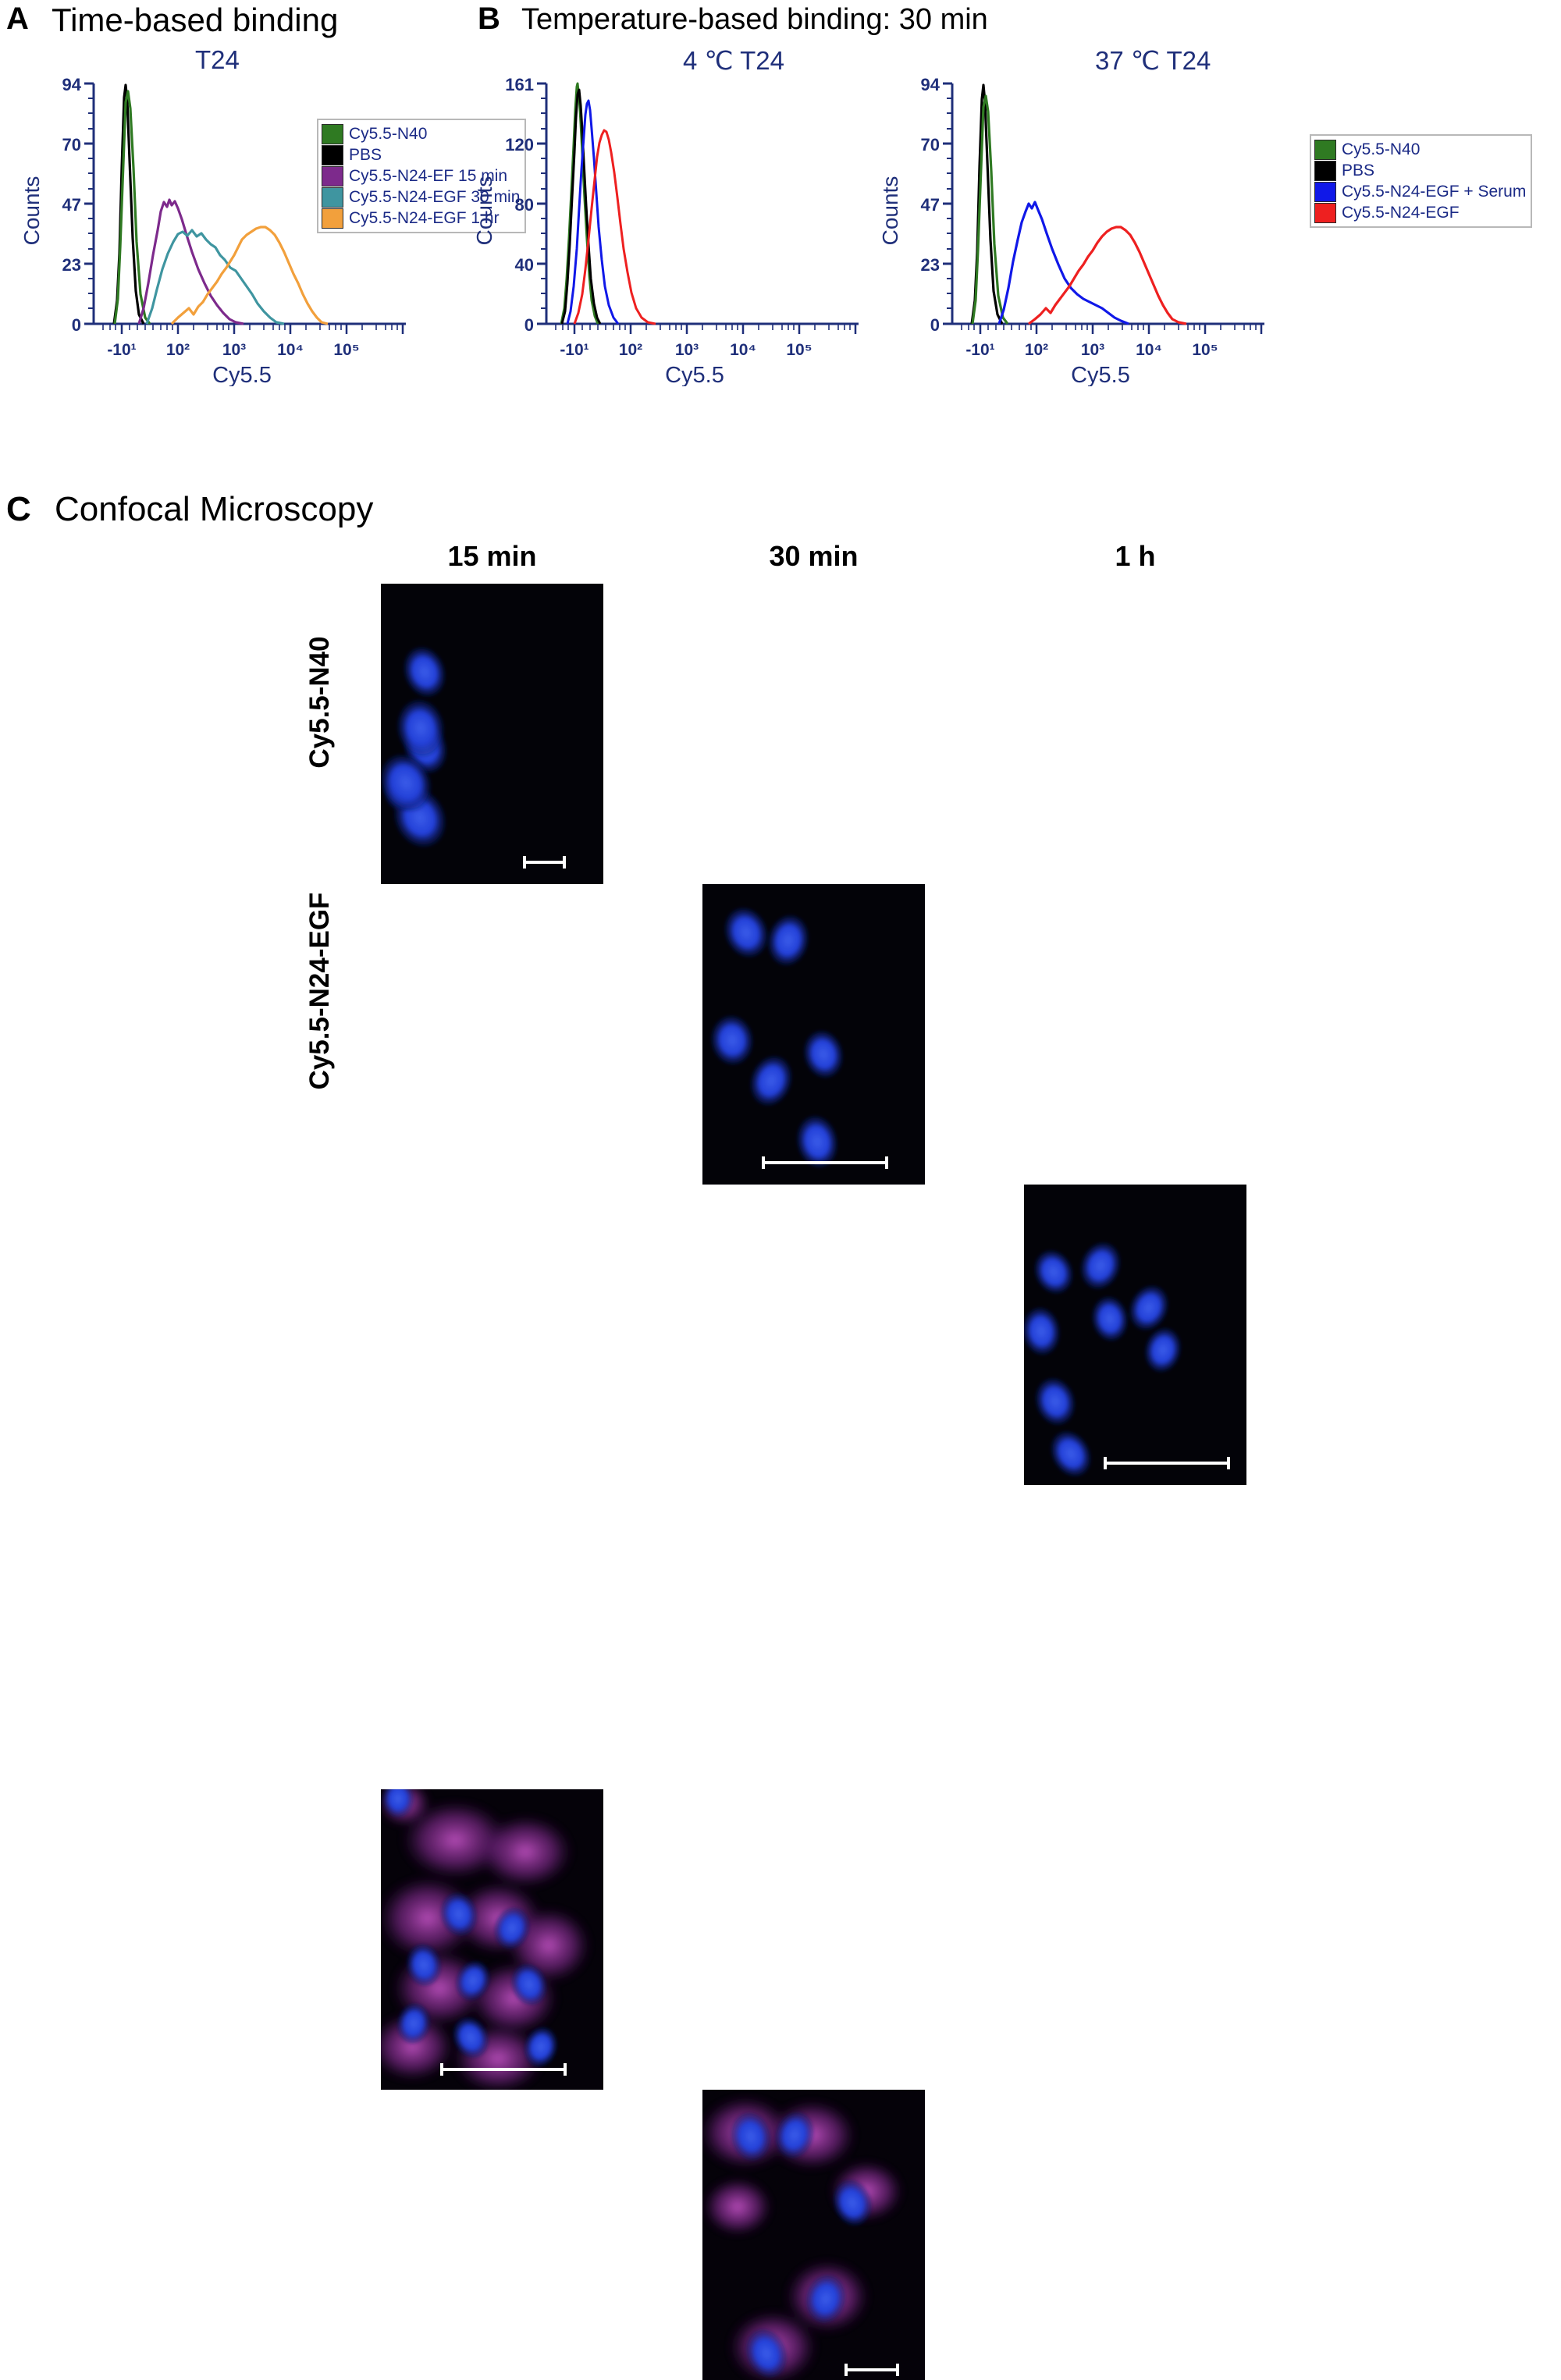  What do you see at coordinates (519, 145) in the screenshot?
I see `panel-b-left-ytick-1: 120` at bounding box center [519, 145].